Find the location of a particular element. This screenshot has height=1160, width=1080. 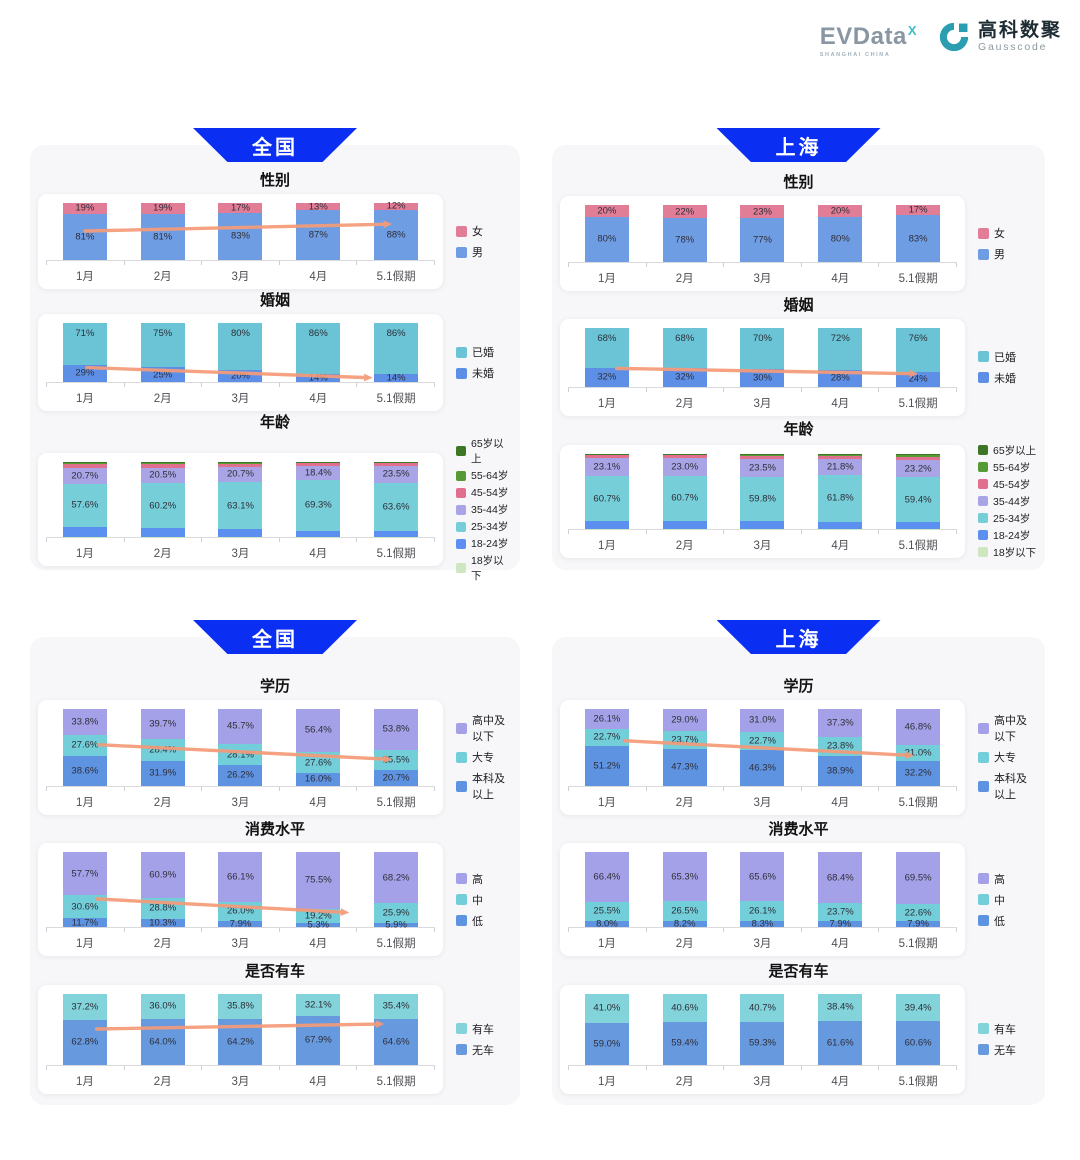

segment-label: 64.6% is located at coordinates (396, 1041).